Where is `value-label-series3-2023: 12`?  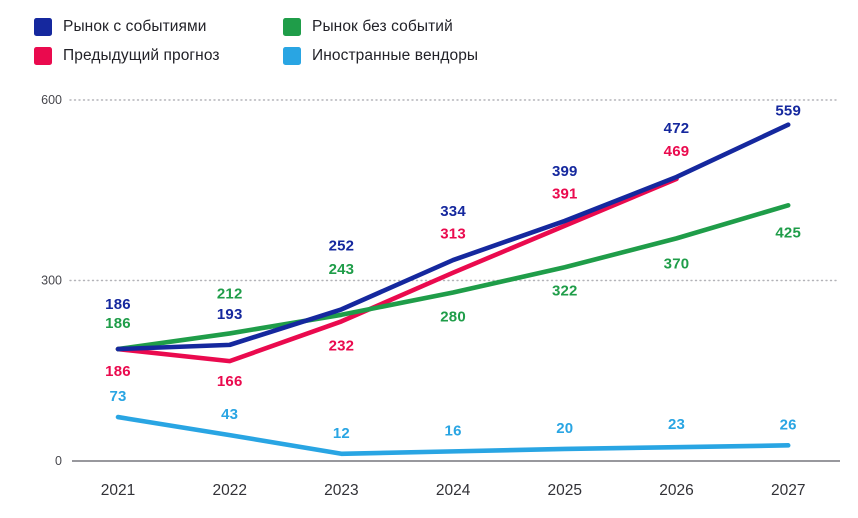
value-label-series3-2023: 12 is located at coordinates (341, 433).